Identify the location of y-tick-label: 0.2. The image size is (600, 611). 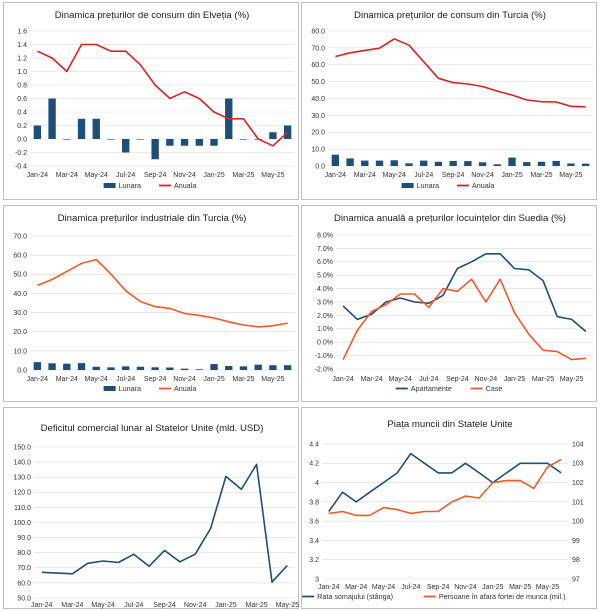
(22, 126).